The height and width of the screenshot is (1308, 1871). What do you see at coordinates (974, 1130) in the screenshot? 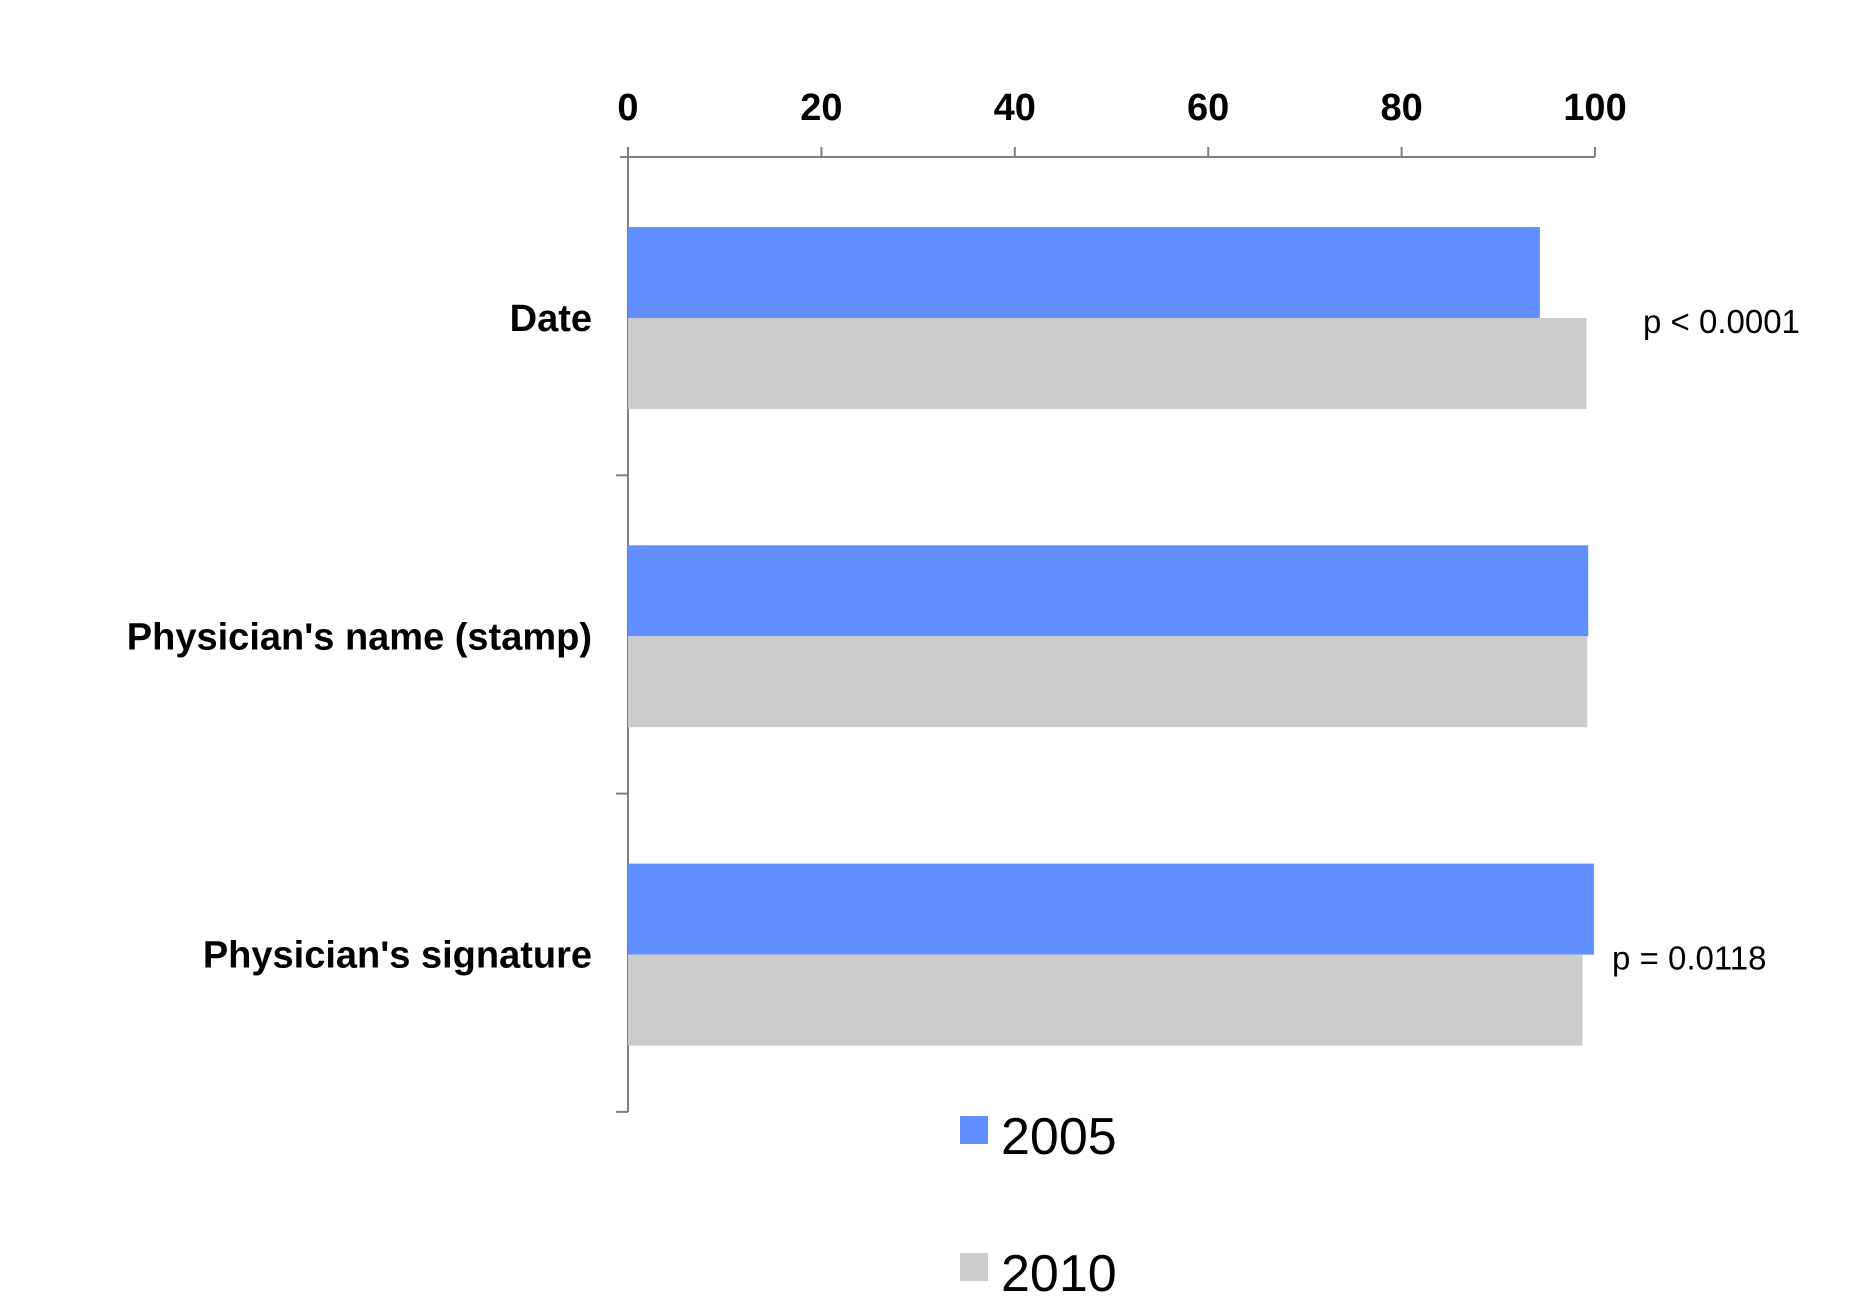
I see `legend-swatch-2005` at bounding box center [974, 1130].